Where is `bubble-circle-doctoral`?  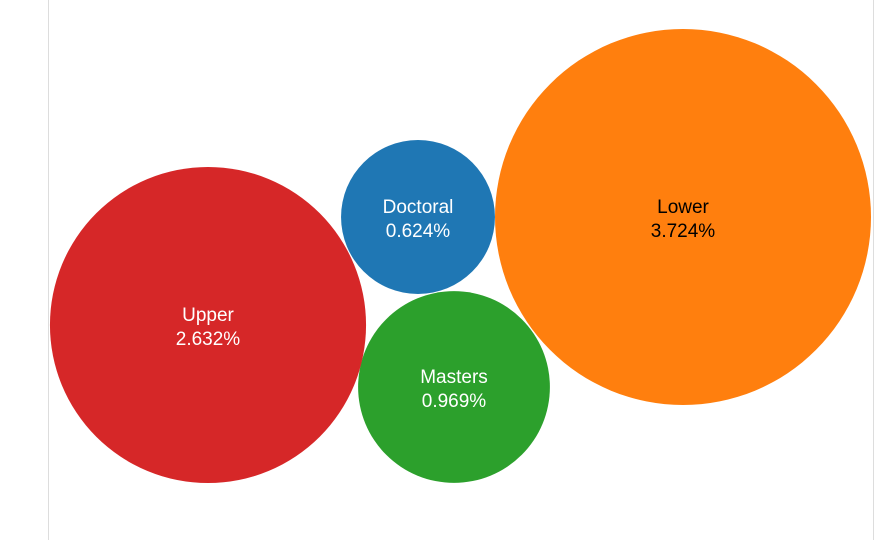 bubble-circle-doctoral is located at coordinates (418, 217).